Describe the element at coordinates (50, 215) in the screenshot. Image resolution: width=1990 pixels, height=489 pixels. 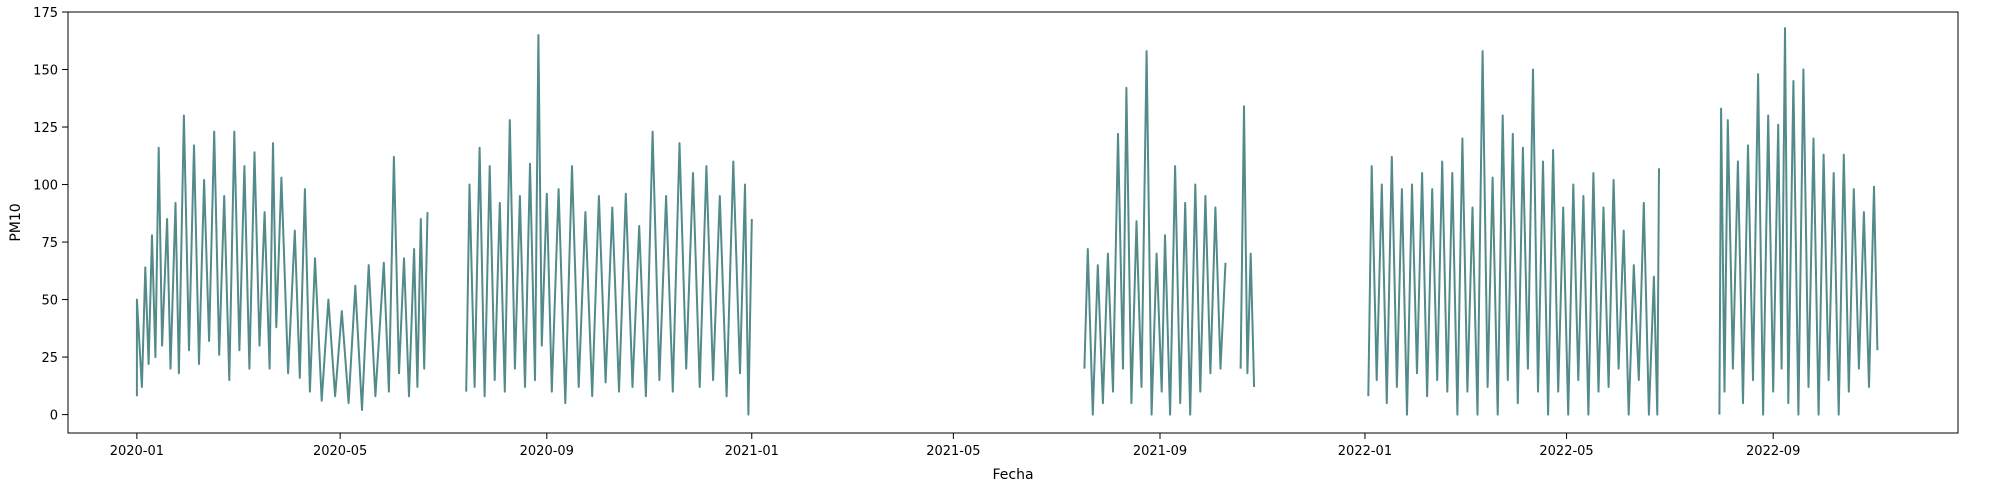
I see `y-axis: 0 25 50 75 100 125 150 175` at that location.